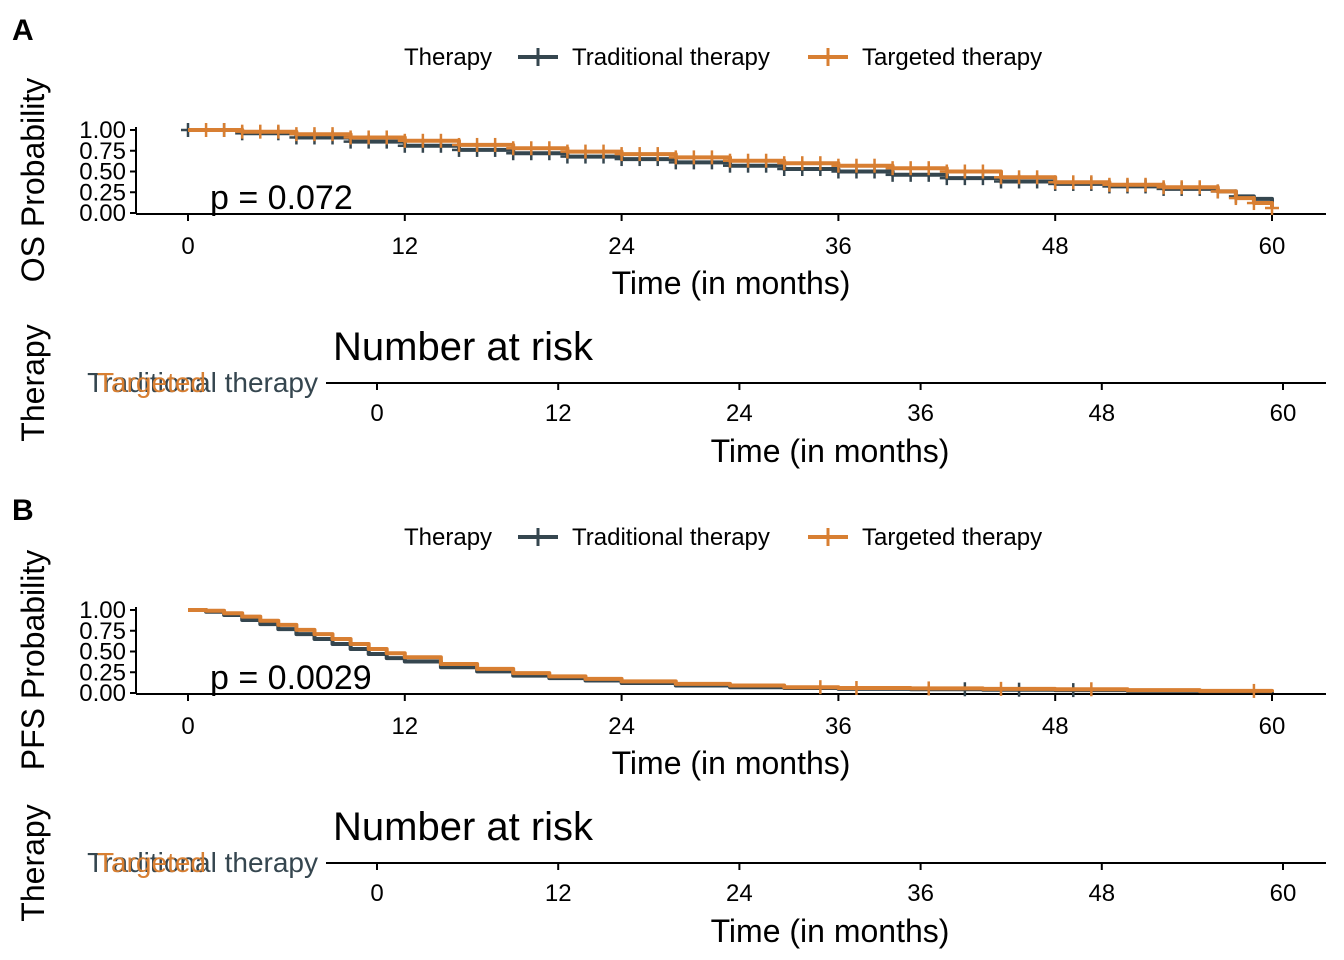 This screenshot has width=1344, height=960. Describe the element at coordinates (23, 30) in the screenshot. I see `panel-tag: A` at that location.